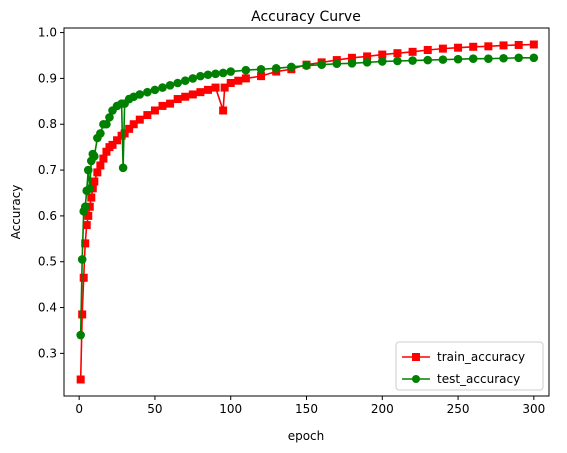  Describe the element at coordinates (51, 193) in the screenshot. I see `y-axis: 0.3 0.4 0.5 0.6 0.7 0.8 0.9 1.0` at that location.